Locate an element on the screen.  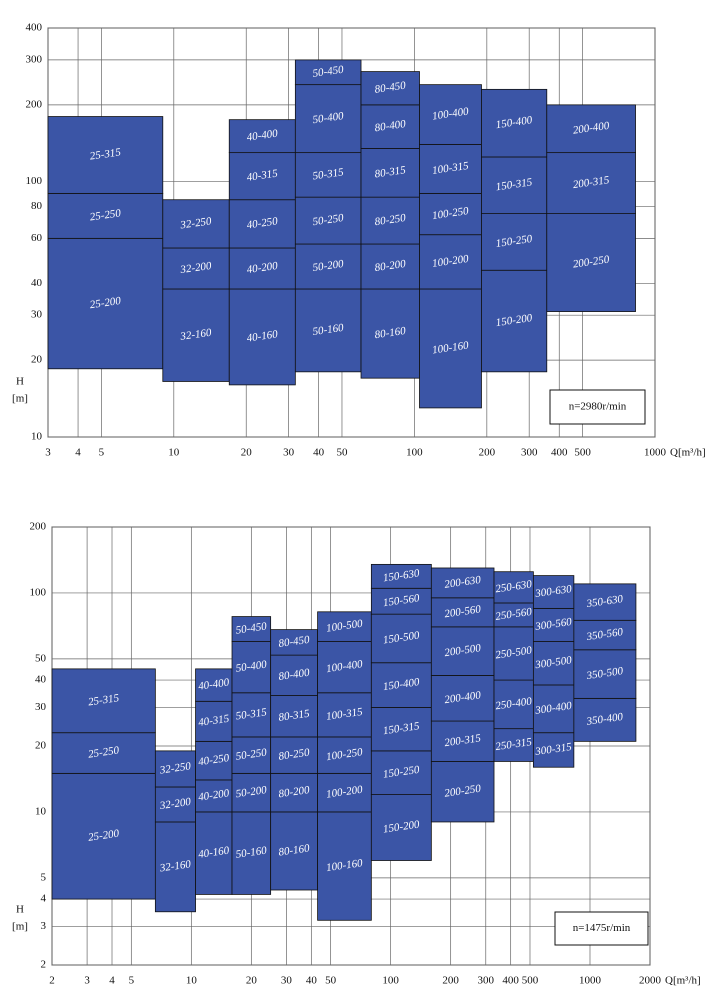
y-tick-label: 300 is located at coordinates (34, 59).